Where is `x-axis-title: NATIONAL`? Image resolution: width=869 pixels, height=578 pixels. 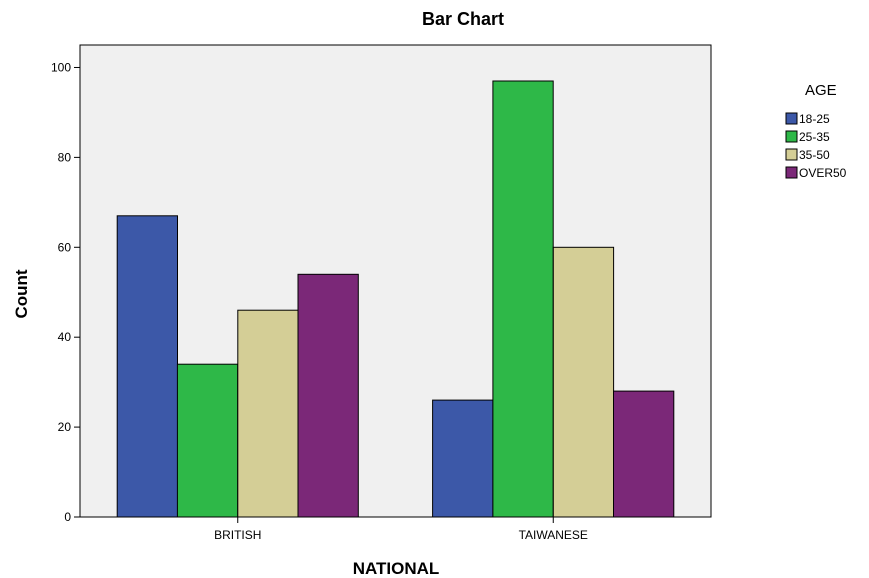
x-axis-title: NATIONAL is located at coordinates (396, 568).